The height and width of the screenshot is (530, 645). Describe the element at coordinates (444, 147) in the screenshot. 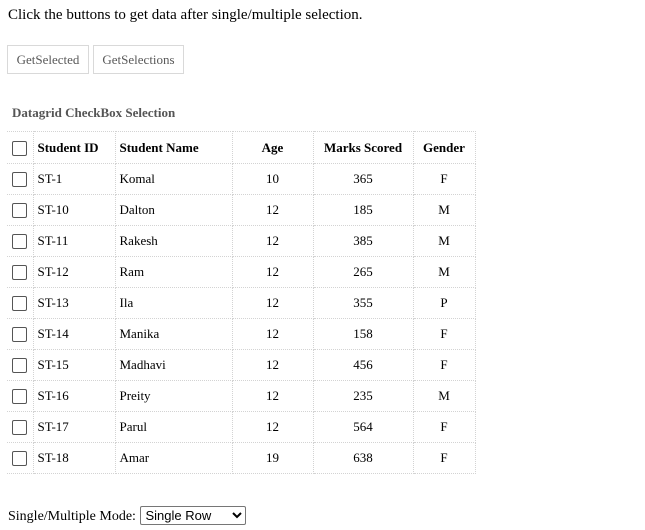

I see `column-header-gender: Gender` at that location.